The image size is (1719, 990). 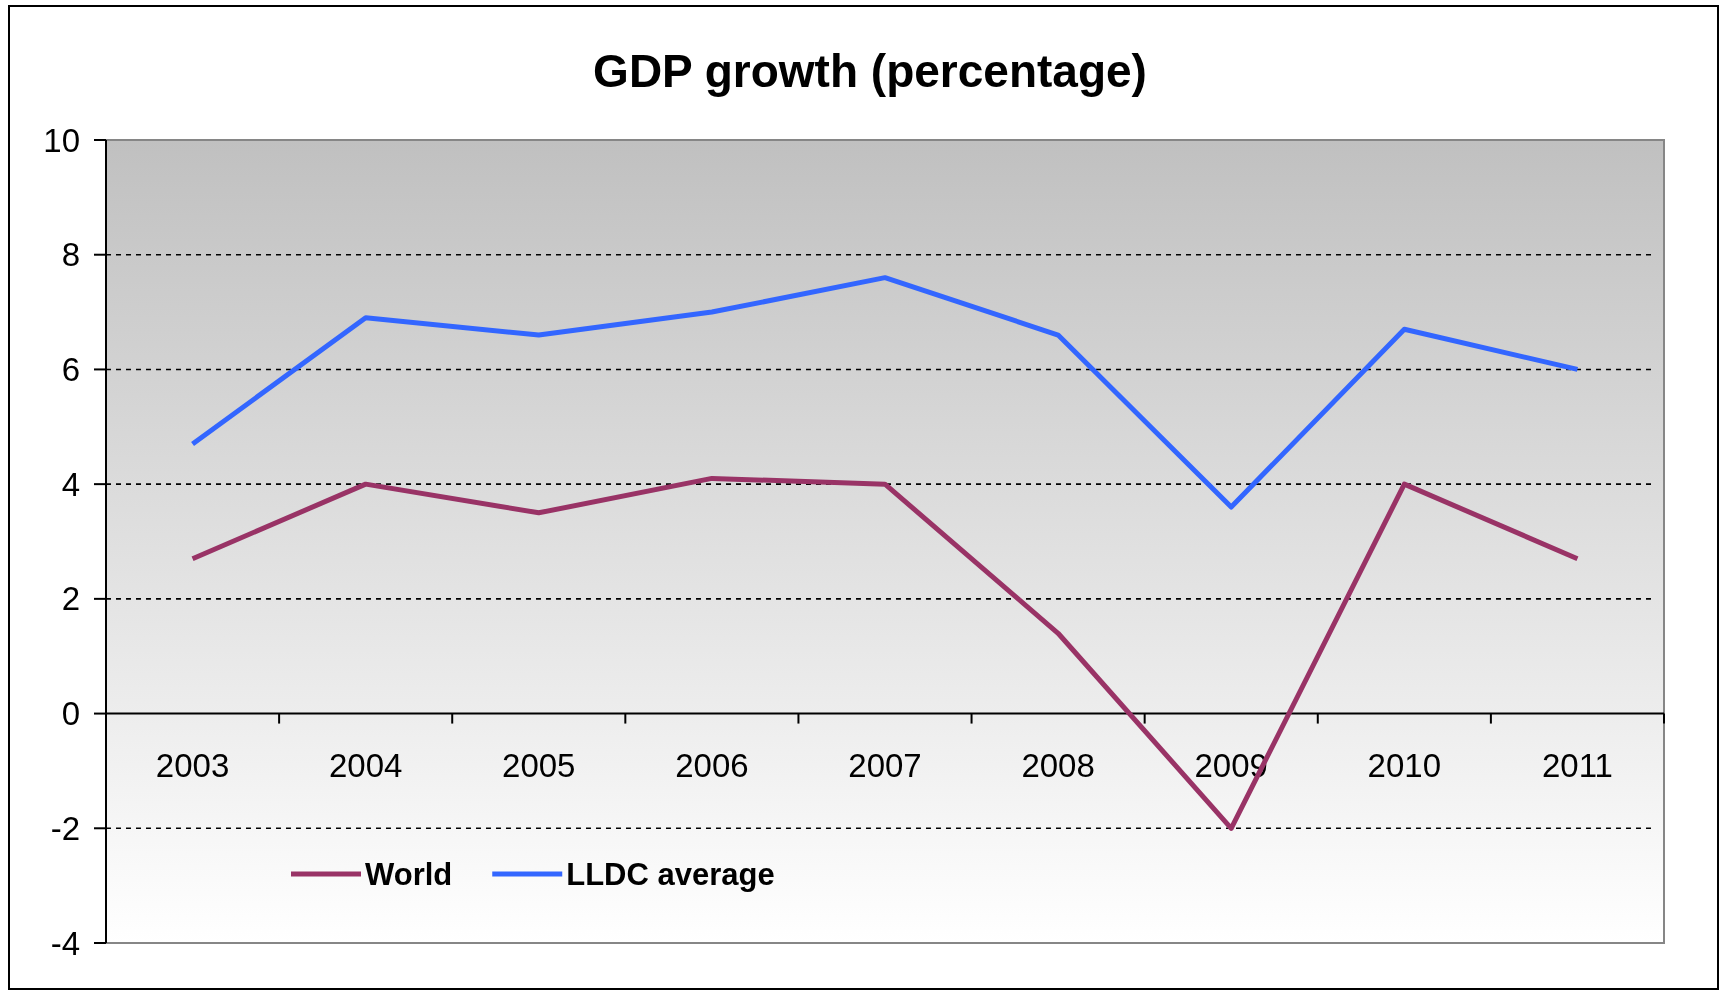 I want to click on x-tick-label: 2008, so click(x=1058, y=766).